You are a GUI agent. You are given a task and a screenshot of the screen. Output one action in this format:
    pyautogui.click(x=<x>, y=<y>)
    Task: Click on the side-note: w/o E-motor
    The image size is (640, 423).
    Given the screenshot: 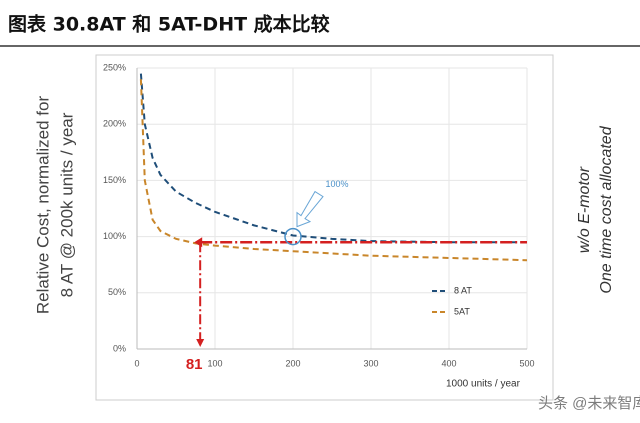 What is the action you would take?
    pyautogui.click(x=584, y=209)
    